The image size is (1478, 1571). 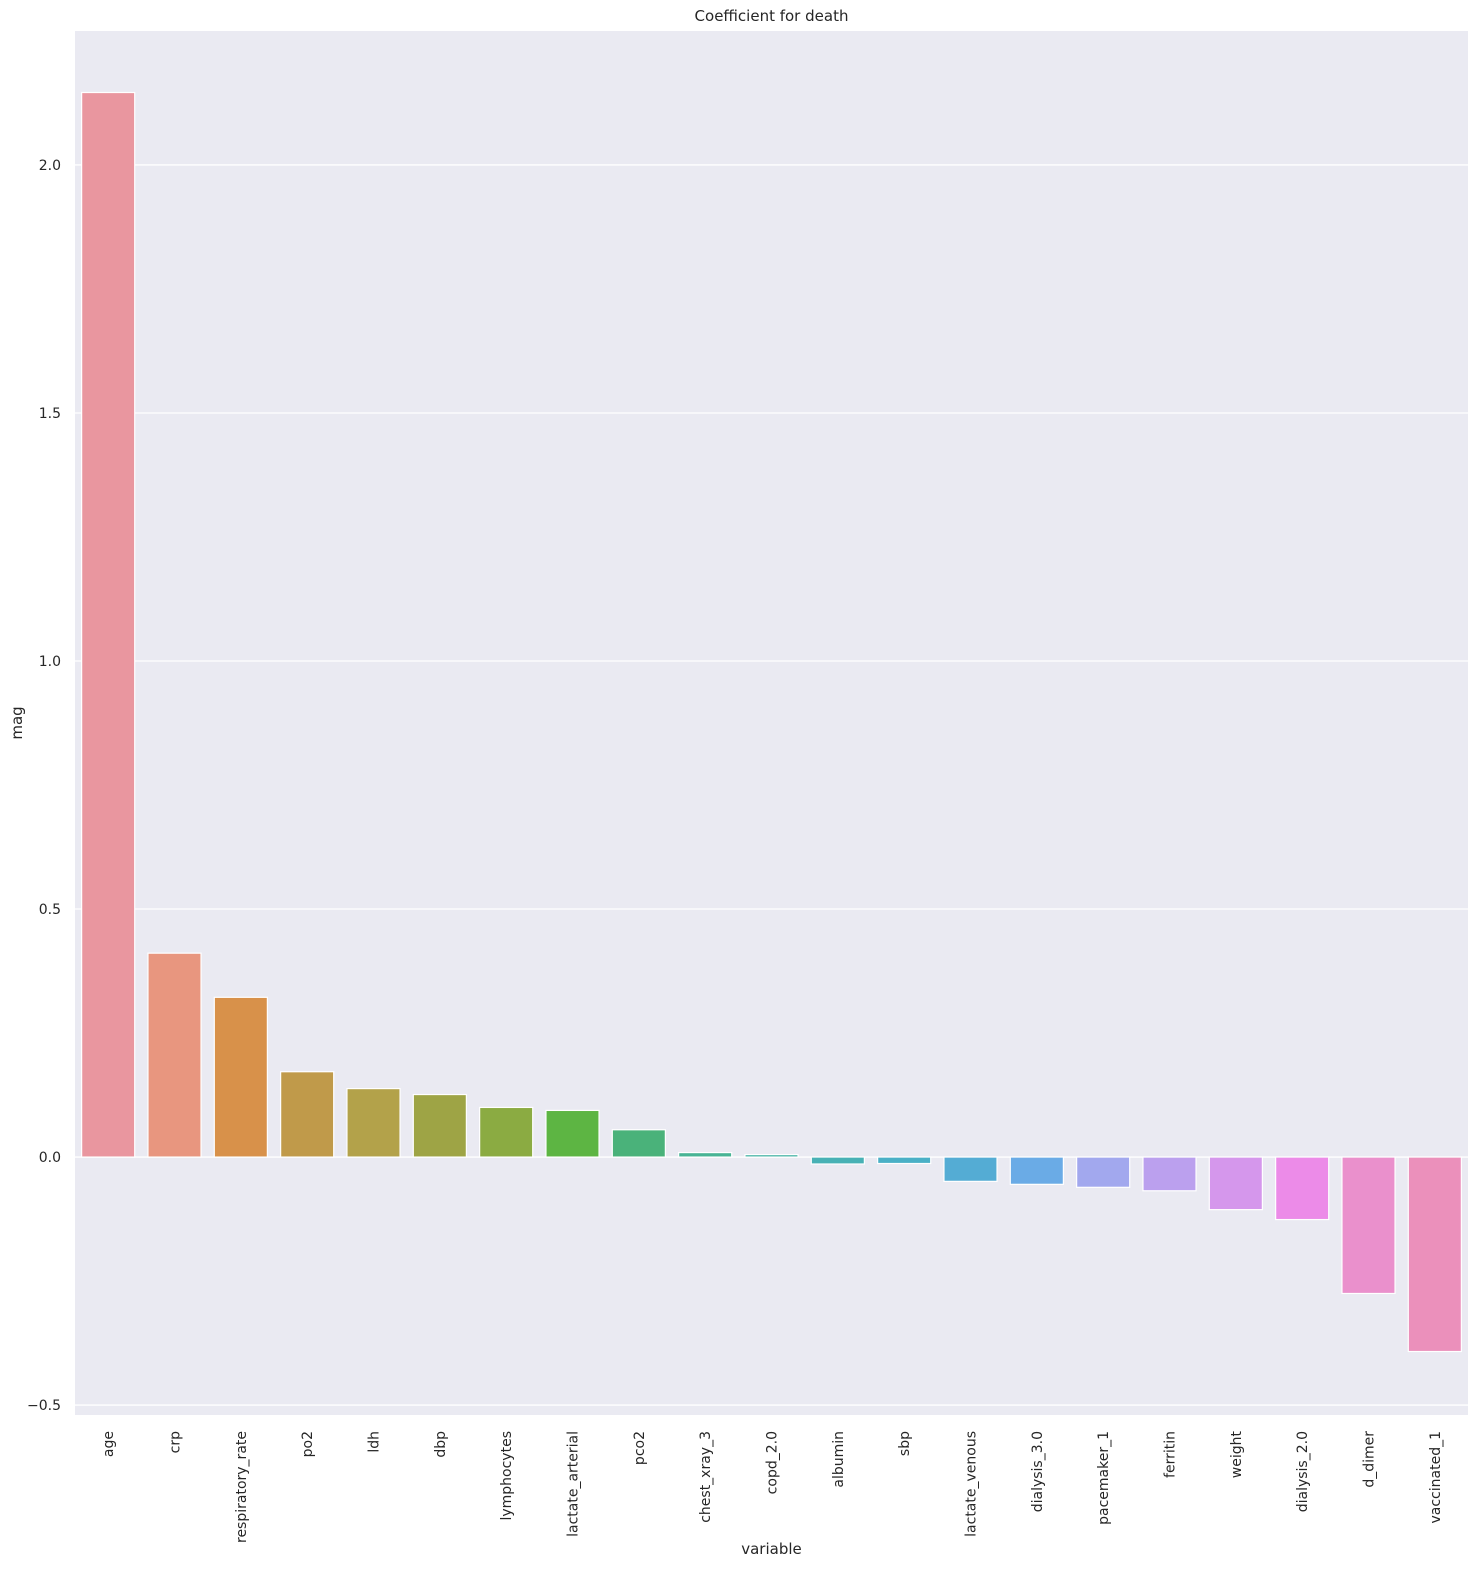 What do you see at coordinates (1436, 1477) in the screenshot?
I see `x-tick-label: vaccinated_1` at bounding box center [1436, 1477].